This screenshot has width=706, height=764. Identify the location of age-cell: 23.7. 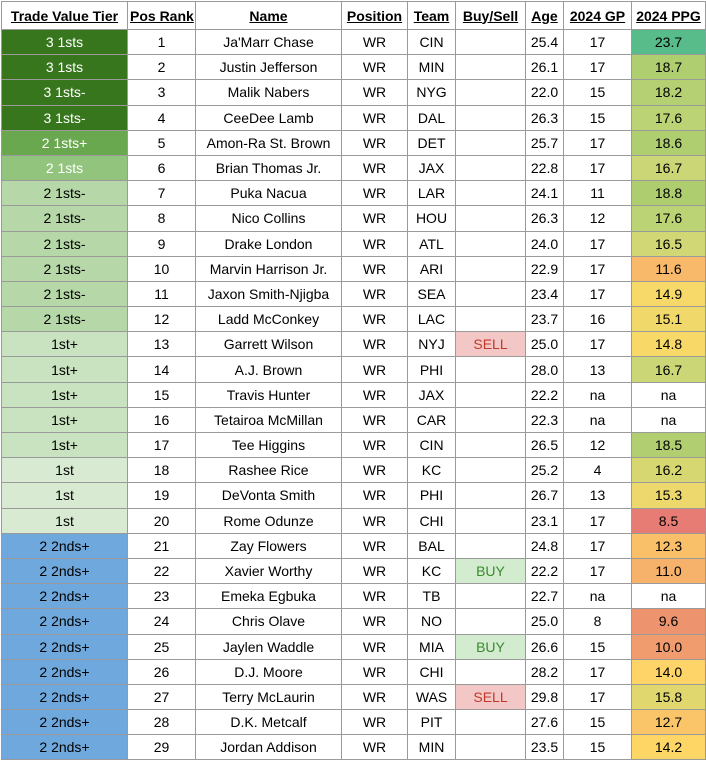
(544, 319).